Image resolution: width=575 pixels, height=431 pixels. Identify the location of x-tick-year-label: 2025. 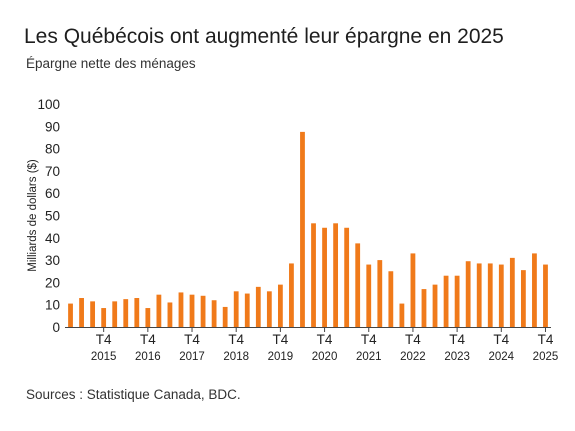
(546, 357).